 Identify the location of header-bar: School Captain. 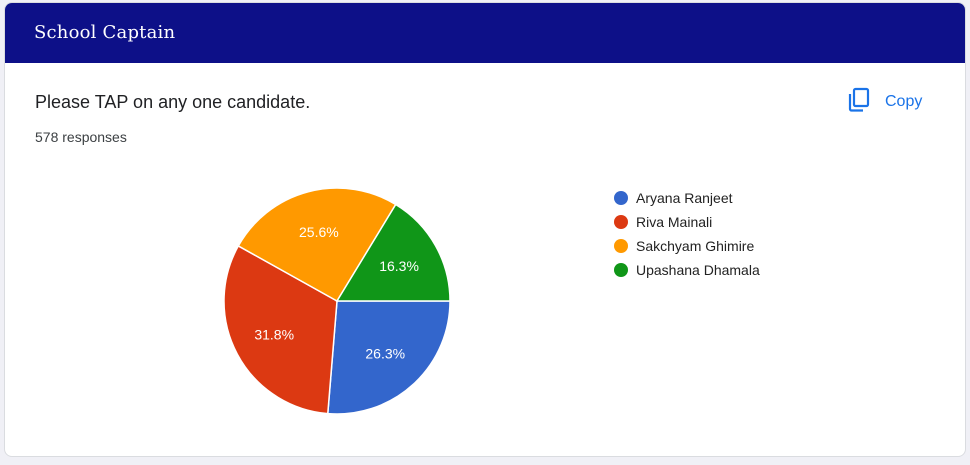
(485, 33).